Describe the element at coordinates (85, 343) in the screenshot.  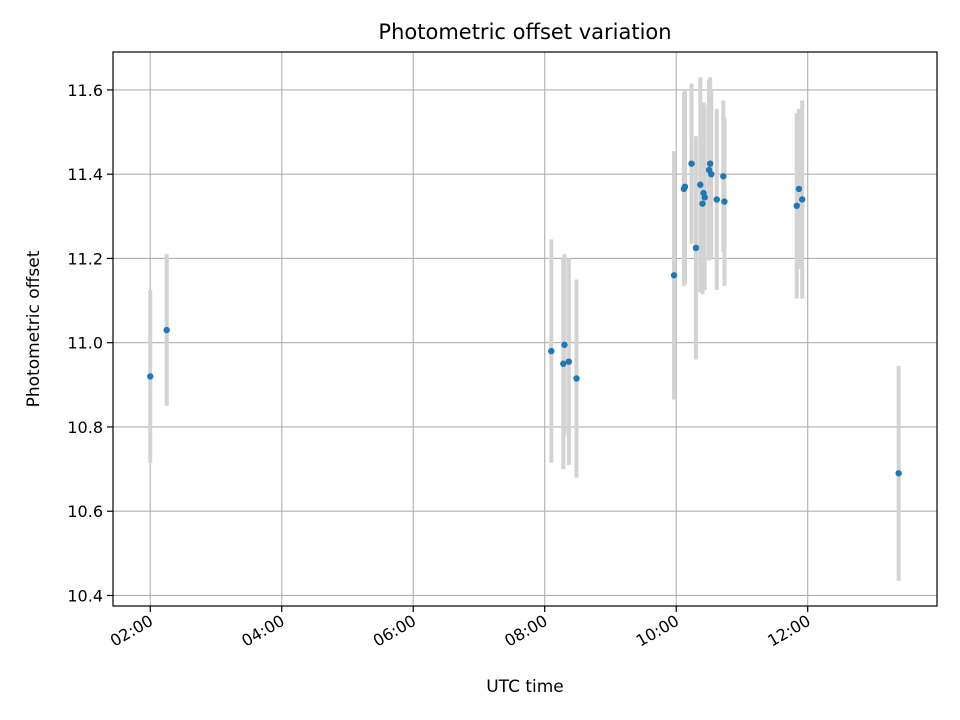
I see `y-tick-label: 11.0` at that location.